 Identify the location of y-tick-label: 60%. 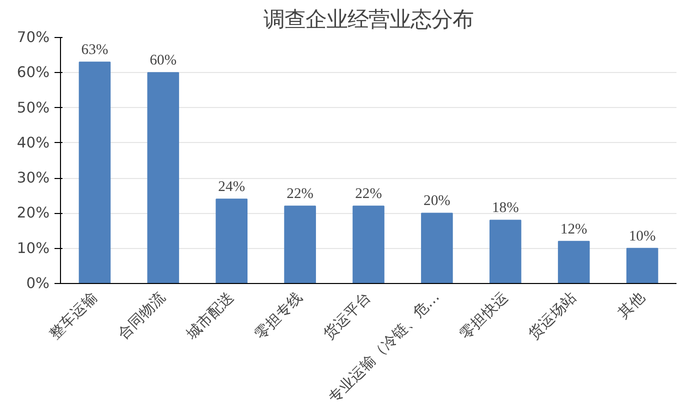
(33, 73).